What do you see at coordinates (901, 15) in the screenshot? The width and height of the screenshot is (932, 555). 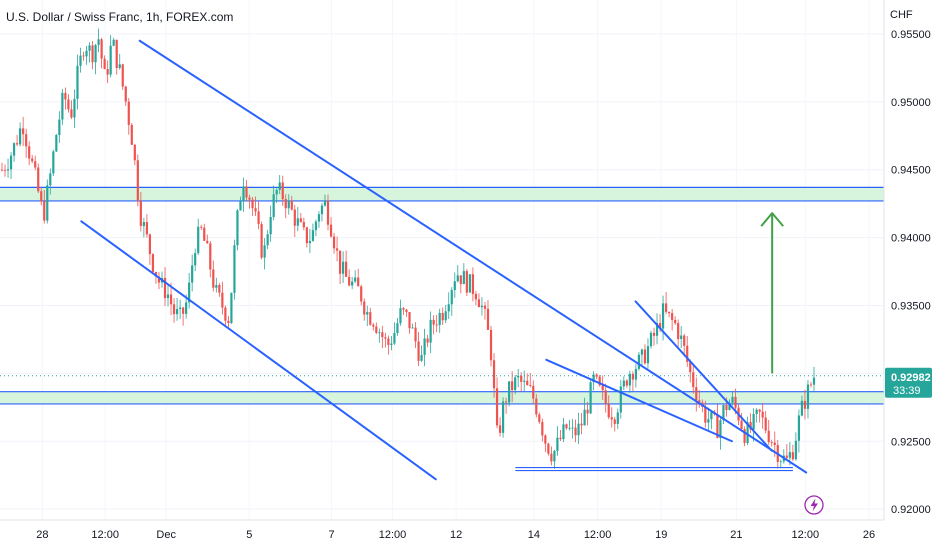 I see `currency-label: CHF` at bounding box center [901, 15].